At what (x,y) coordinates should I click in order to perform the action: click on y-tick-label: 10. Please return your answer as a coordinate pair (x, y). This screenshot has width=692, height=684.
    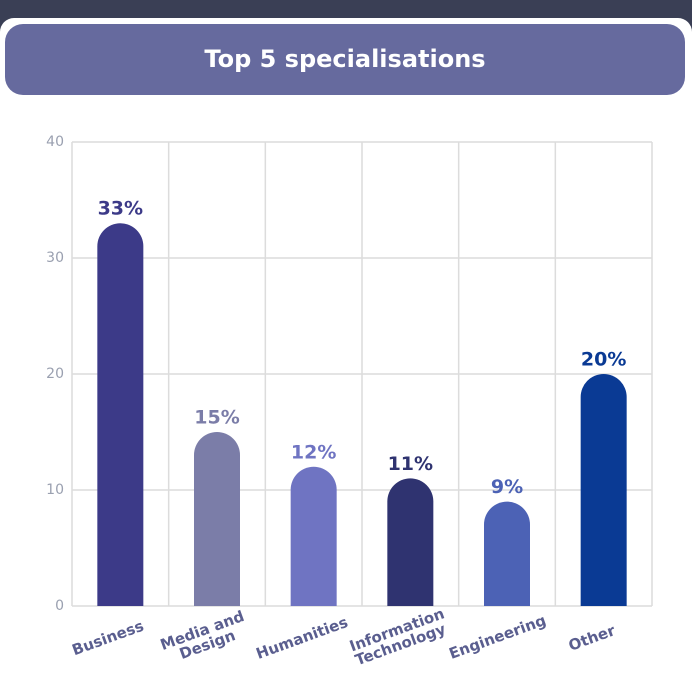
    Looking at the image, I should click on (55, 490).